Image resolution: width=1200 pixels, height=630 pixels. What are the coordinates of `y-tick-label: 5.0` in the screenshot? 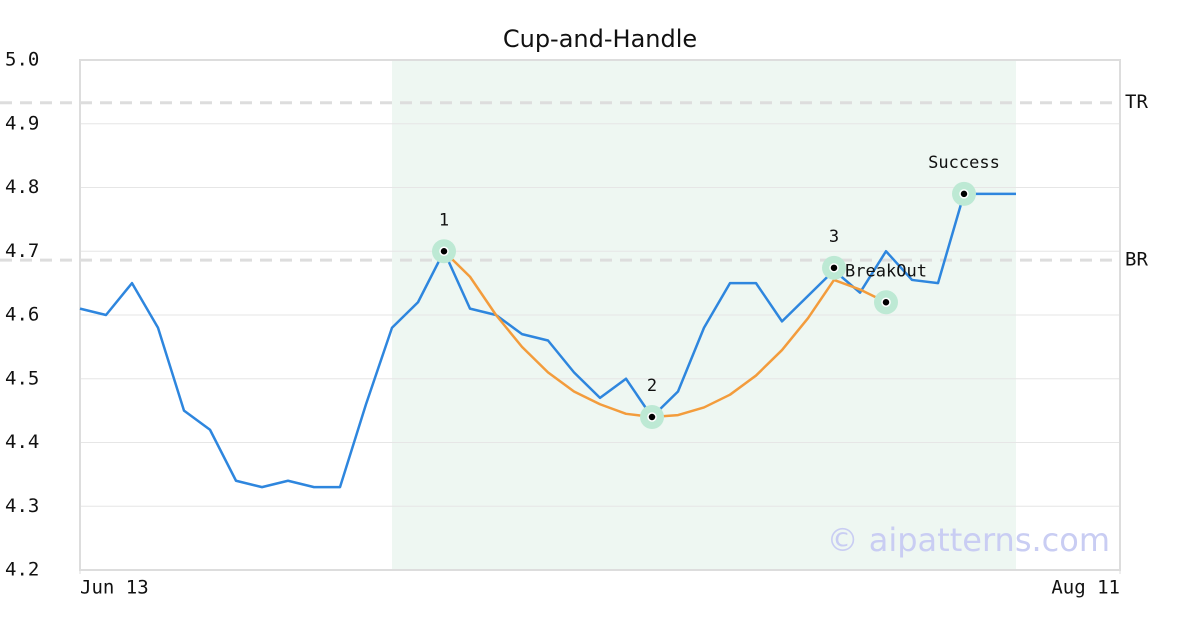 It's located at (22, 60).